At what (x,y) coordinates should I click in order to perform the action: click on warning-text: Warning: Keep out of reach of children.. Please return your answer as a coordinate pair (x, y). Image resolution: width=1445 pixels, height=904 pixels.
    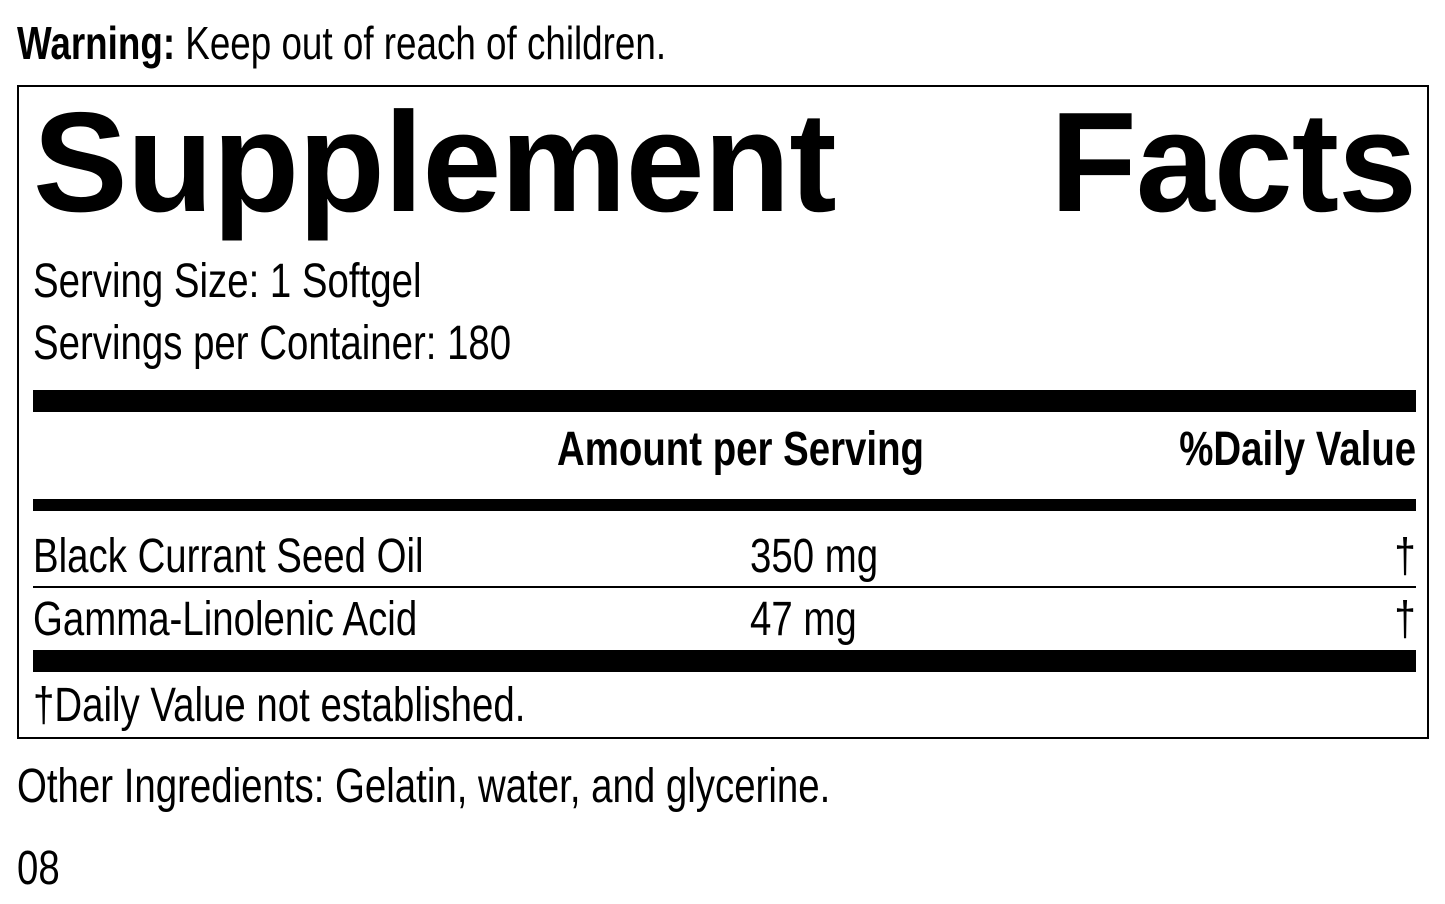
    Looking at the image, I should click on (341, 43).